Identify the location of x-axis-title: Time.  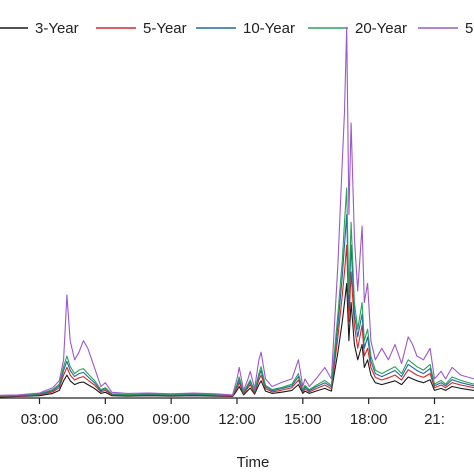
(253, 462).